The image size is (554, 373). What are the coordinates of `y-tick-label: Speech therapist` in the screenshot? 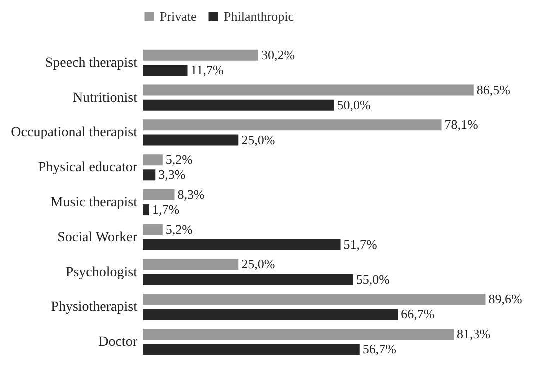 It's located at (91, 63).